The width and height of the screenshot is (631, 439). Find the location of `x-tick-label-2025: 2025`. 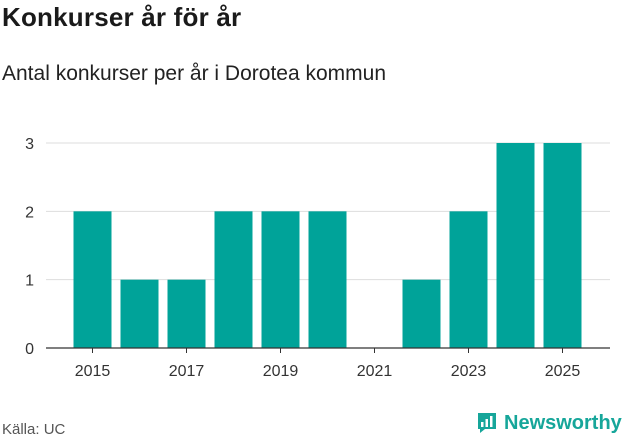

x-tick-label-2025: 2025 is located at coordinates (563, 371).